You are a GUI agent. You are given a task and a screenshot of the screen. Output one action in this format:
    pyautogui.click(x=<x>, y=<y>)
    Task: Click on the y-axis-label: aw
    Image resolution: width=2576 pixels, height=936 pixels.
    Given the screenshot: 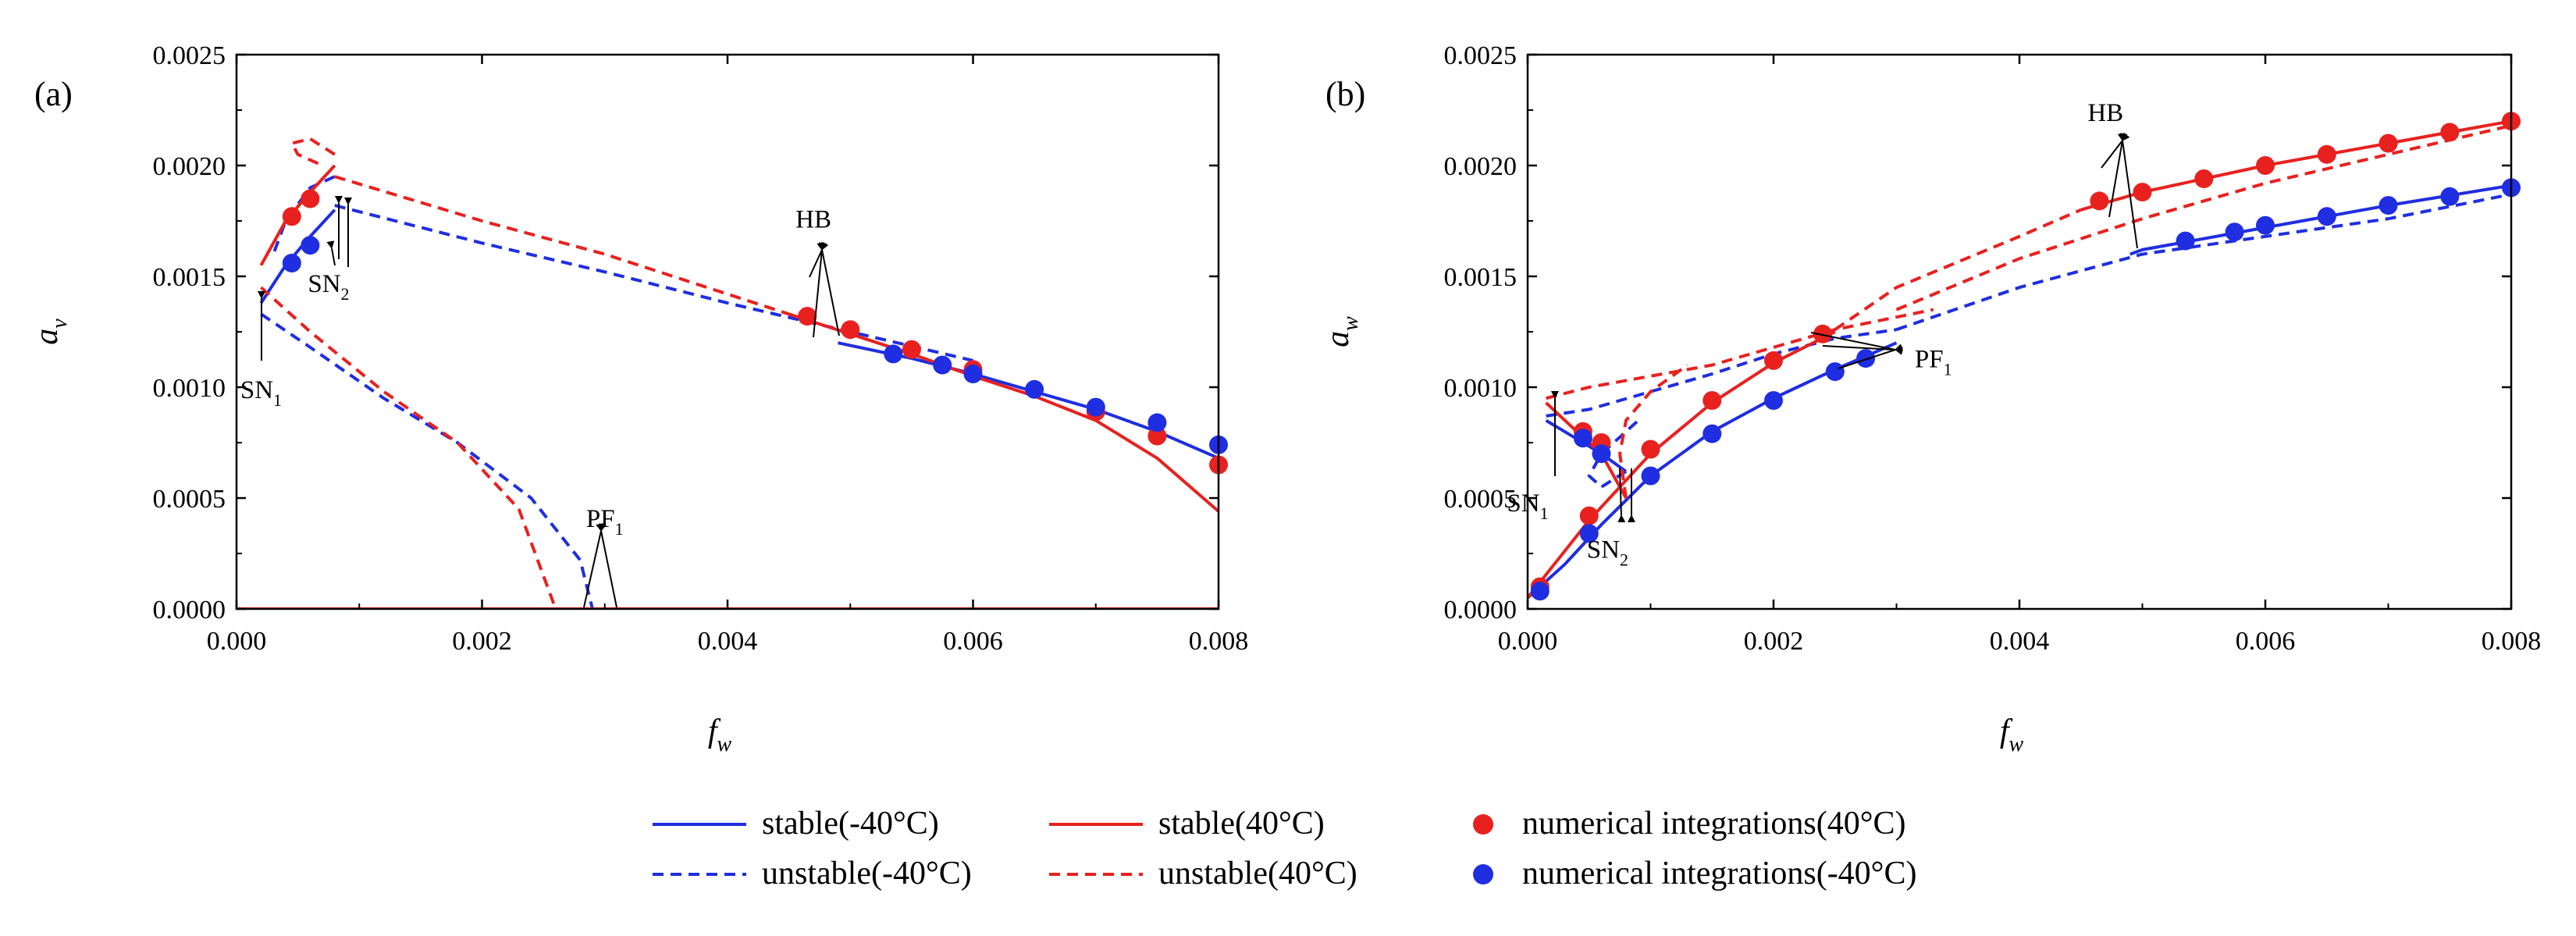 What is the action you would take?
    pyautogui.click(x=1341, y=331)
    